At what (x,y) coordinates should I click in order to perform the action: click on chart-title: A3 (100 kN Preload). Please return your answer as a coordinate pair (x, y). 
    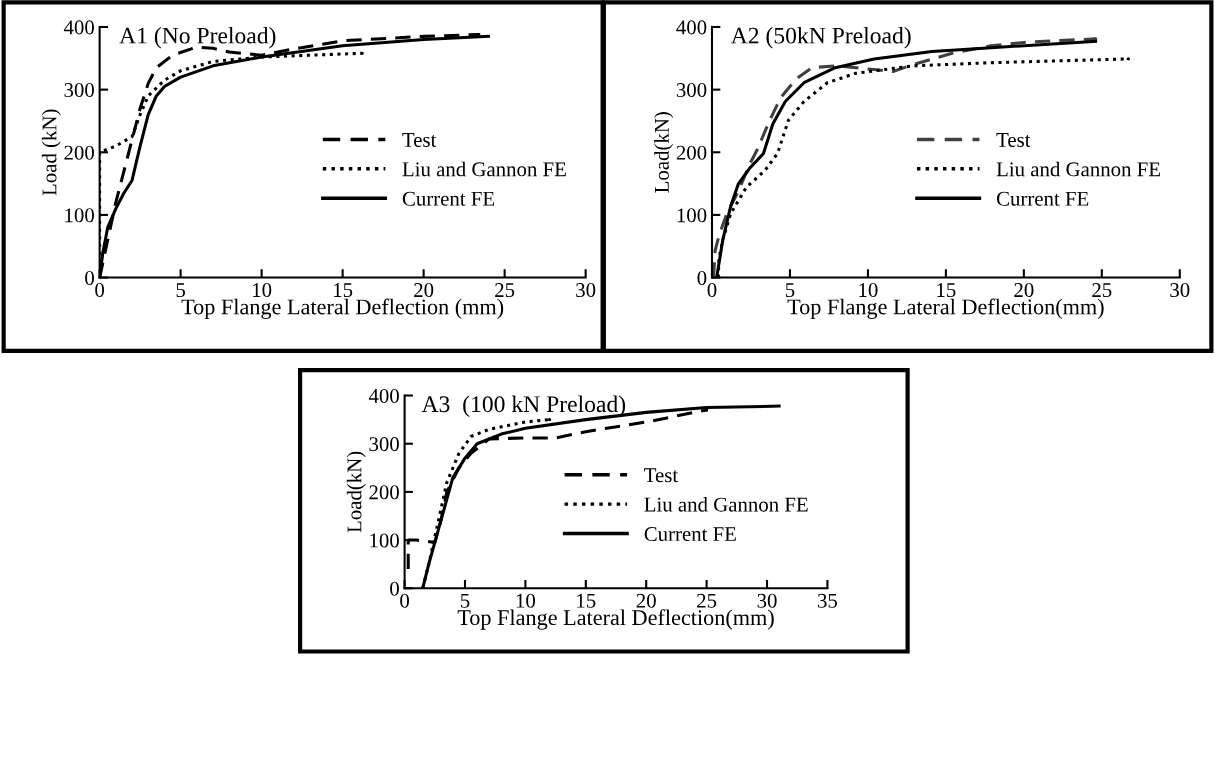
    Looking at the image, I should click on (523, 406).